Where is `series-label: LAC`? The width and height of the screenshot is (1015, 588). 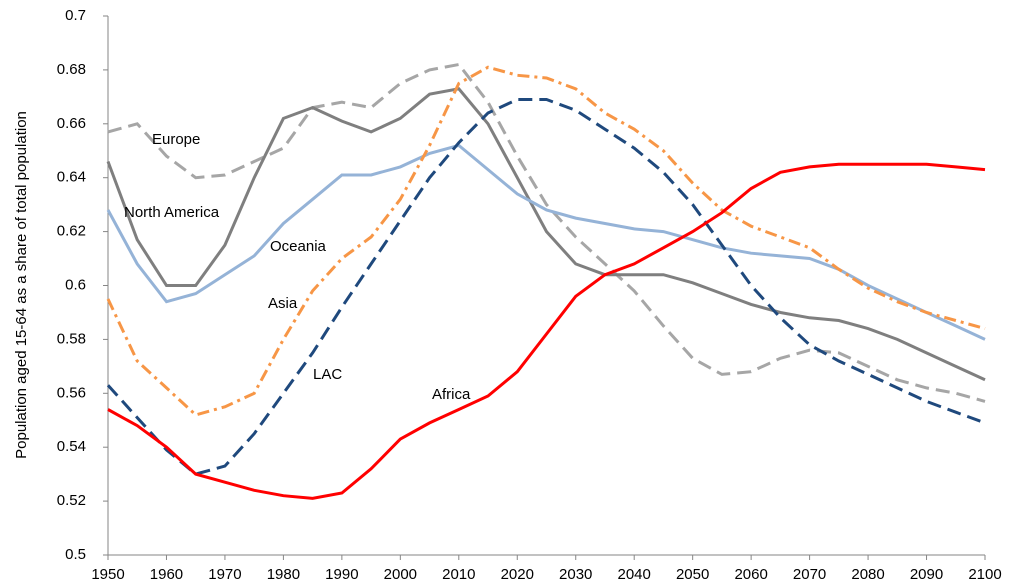 series-label: LAC is located at coordinates (327, 374).